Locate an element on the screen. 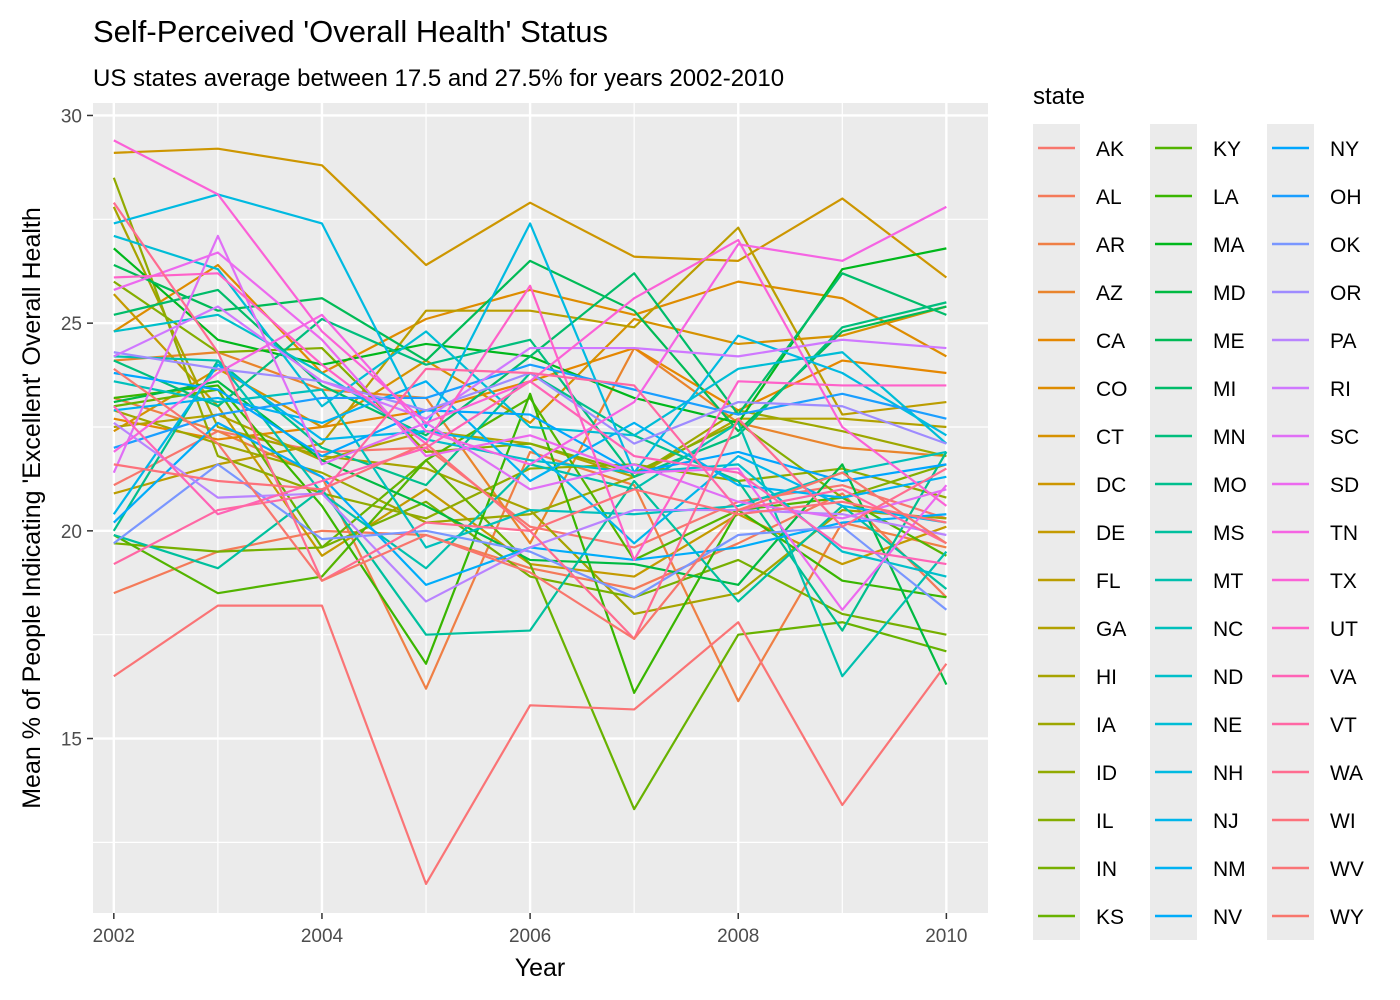 The width and height of the screenshot is (1400, 1000). legend-label-pa: PA is located at coordinates (1343, 341).